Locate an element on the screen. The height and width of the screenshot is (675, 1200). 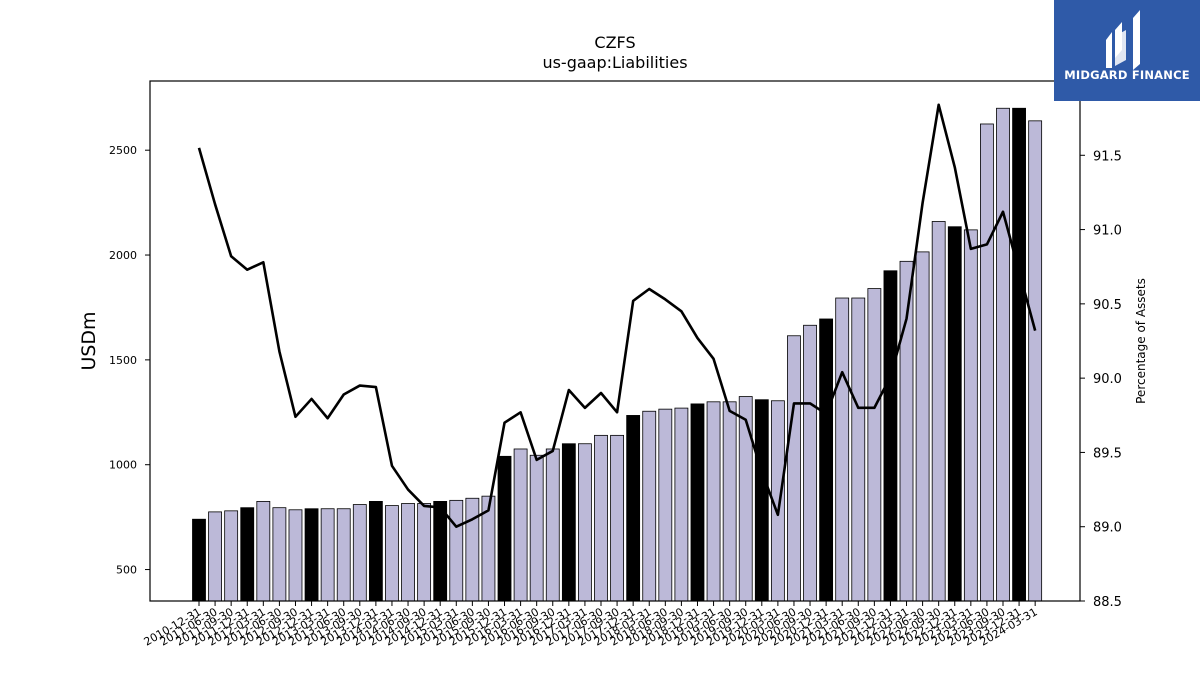
logo-text: MIDGARD FINANCE is located at coordinates (1127, 75).